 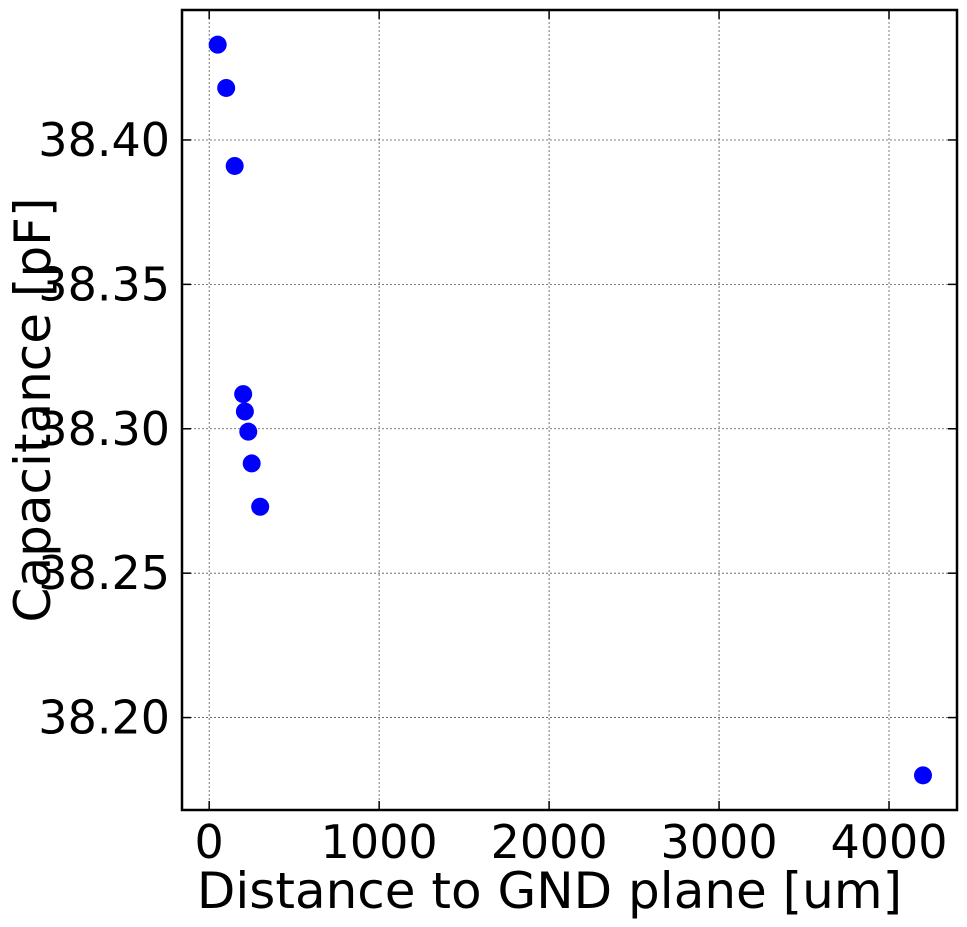 What do you see at coordinates (549, 891) in the screenshot?
I see `x-axis-title: Distance to GND plane [um]` at bounding box center [549, 891].